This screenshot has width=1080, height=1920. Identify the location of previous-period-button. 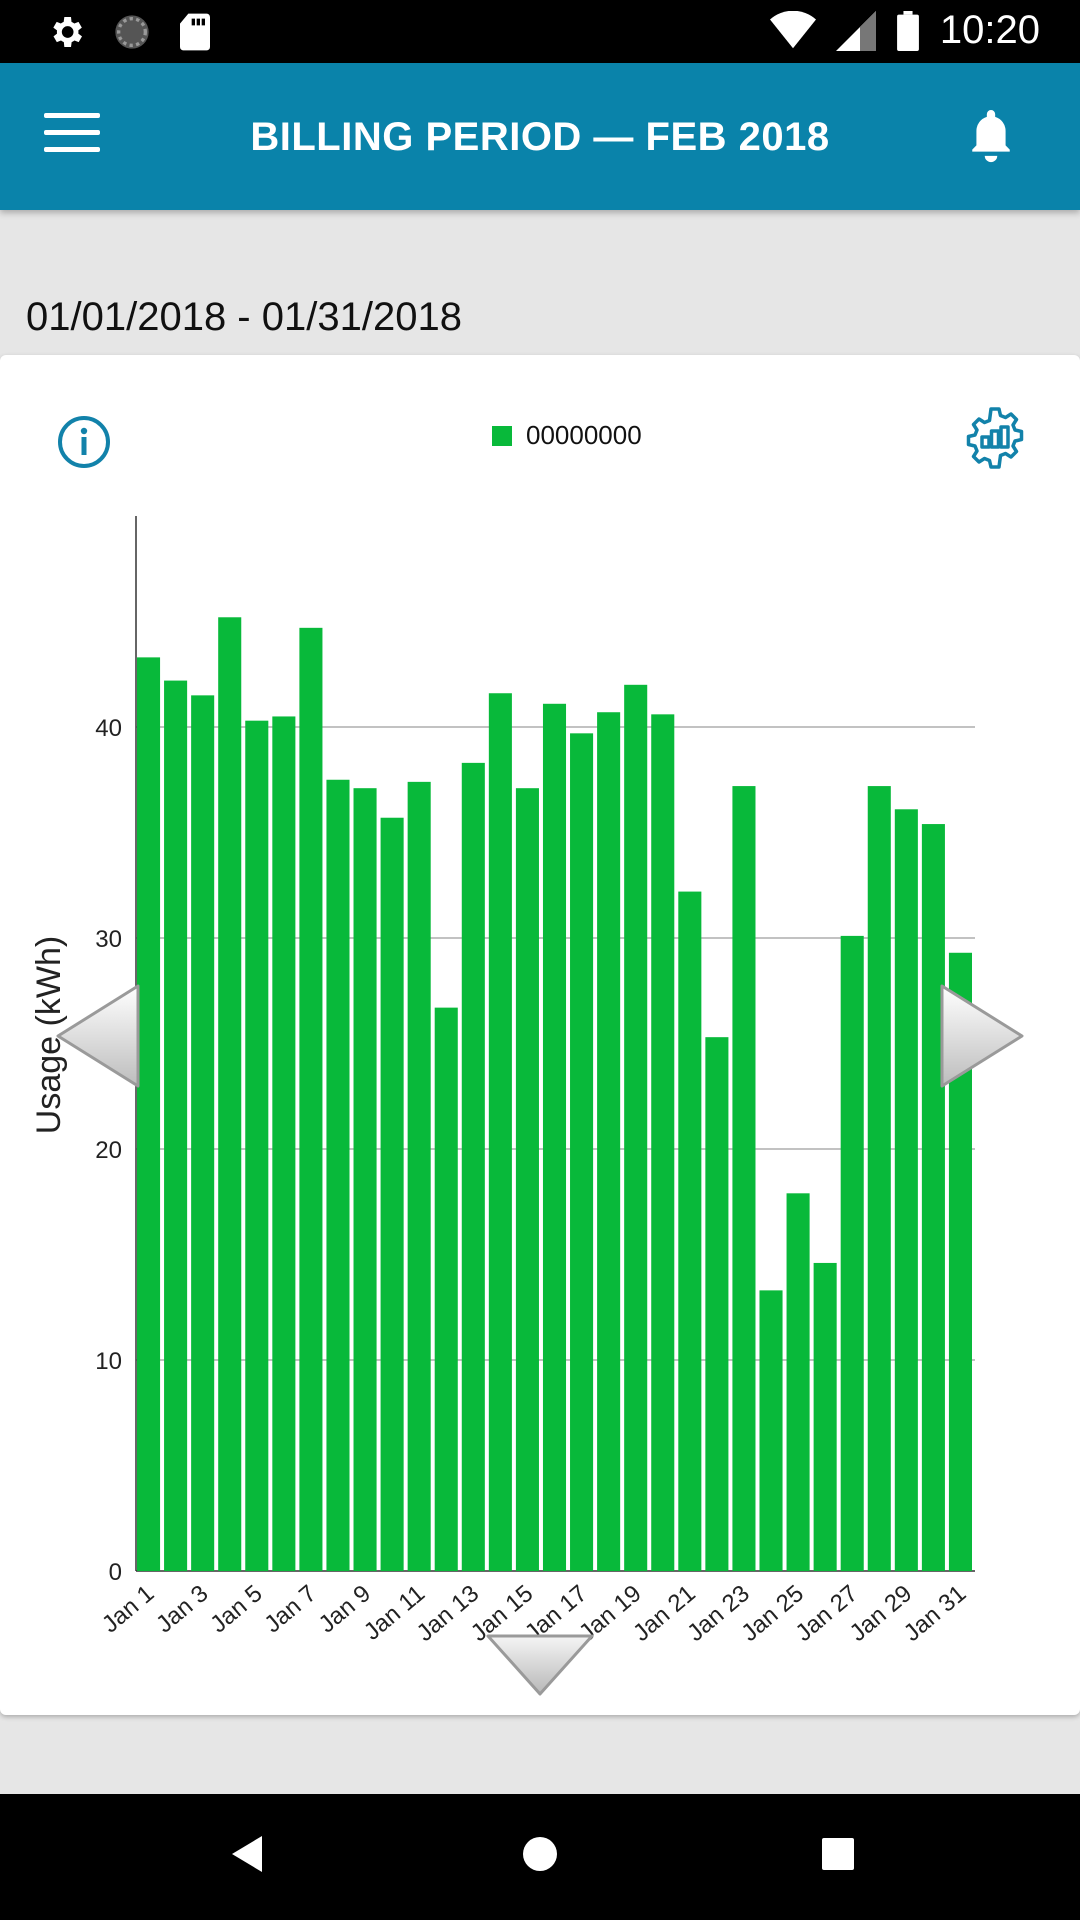
(96, 1036).